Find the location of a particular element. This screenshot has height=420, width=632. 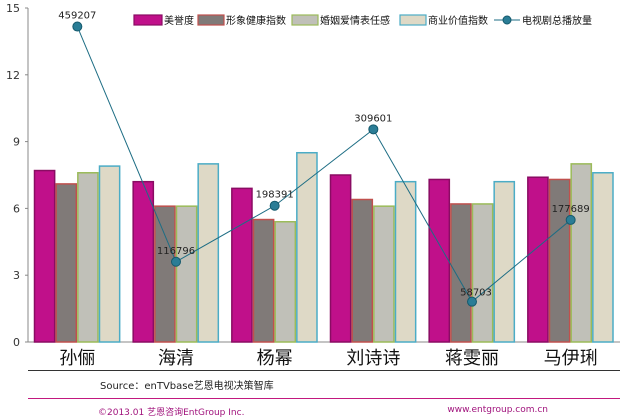

y-tick-label: 9 is located at coordinates (16, 142).